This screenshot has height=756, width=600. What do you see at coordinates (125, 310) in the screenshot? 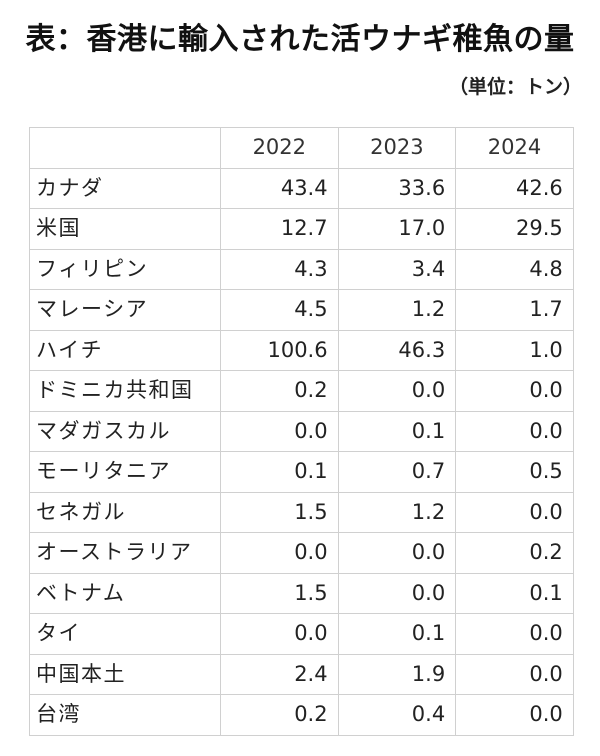
I see `country-name-cell: マレーシア` at bounding box center [125, 310].